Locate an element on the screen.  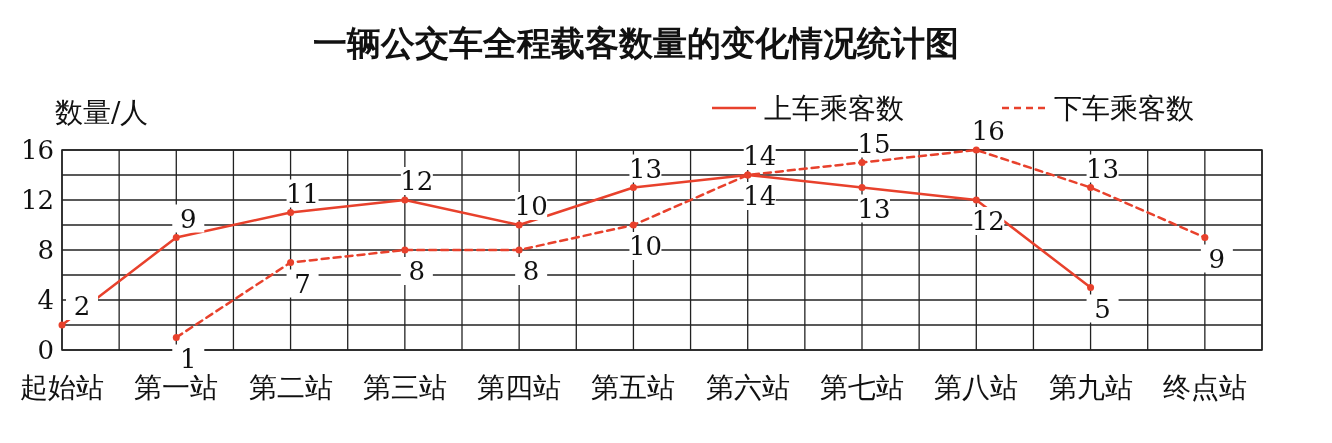
data-label: 7 is located at coordinates (302, 283).